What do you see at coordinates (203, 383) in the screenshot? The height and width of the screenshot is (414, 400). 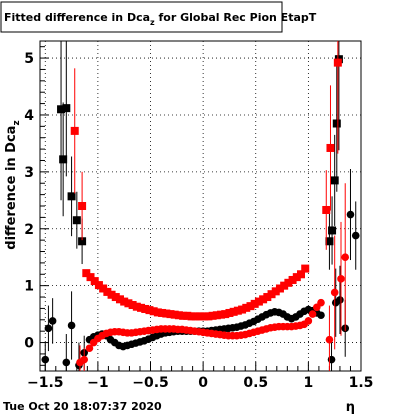 I see `x-tick-label: 0` at bounding box center [203, 383].